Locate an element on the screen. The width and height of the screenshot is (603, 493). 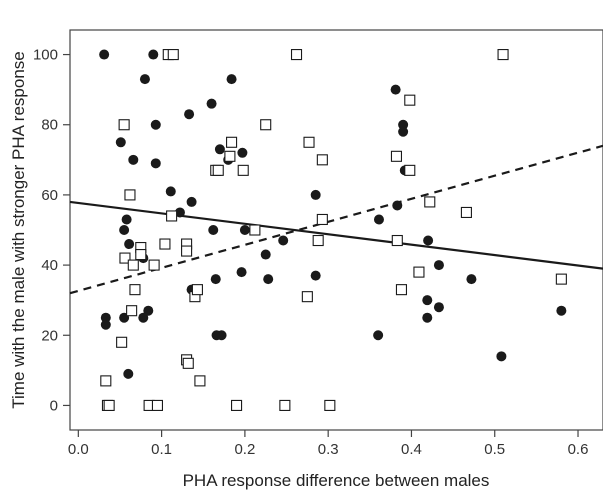
y-tick-label: 100 is located at coordinates (45, 55).